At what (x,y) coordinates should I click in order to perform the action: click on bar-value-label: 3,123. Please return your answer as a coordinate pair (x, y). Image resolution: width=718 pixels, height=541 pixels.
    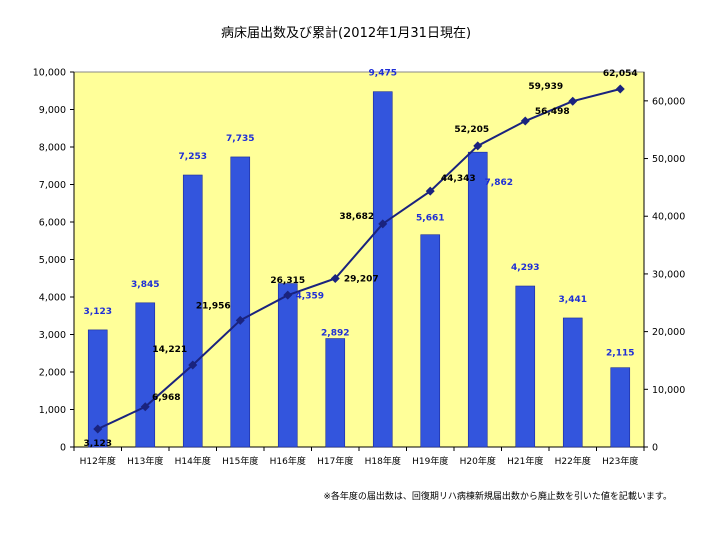
    Looking at the image, I should click on (98, 312).